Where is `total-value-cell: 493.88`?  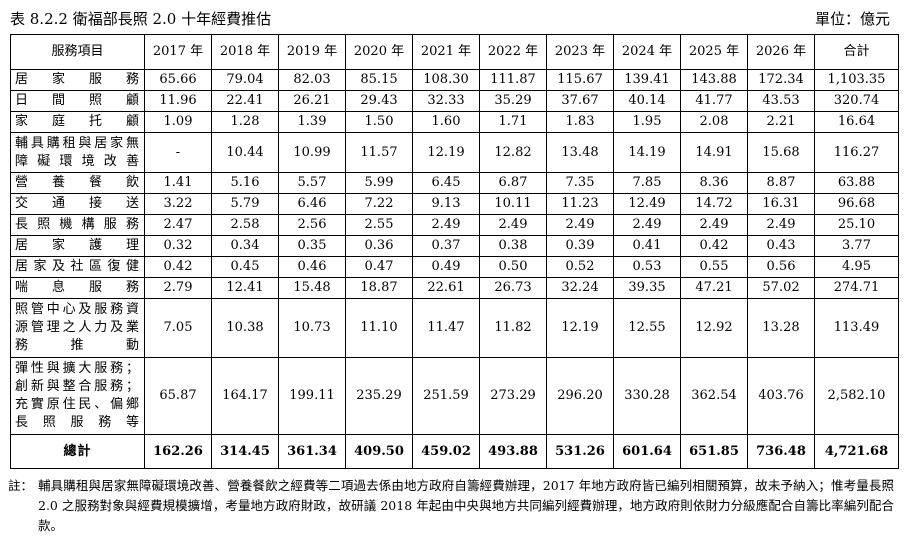
total-value-cell: 493.88 is located at coordinates (513, 451).